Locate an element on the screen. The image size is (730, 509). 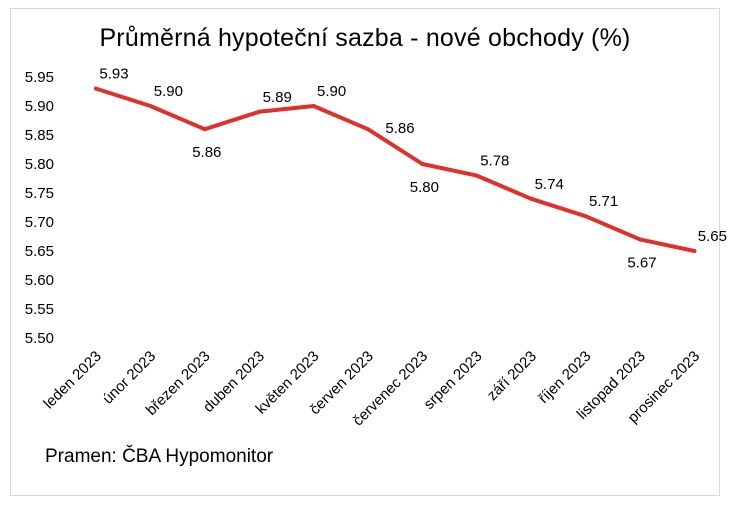
y-tick-label: 5.75 is located at coordinates (39, 193).